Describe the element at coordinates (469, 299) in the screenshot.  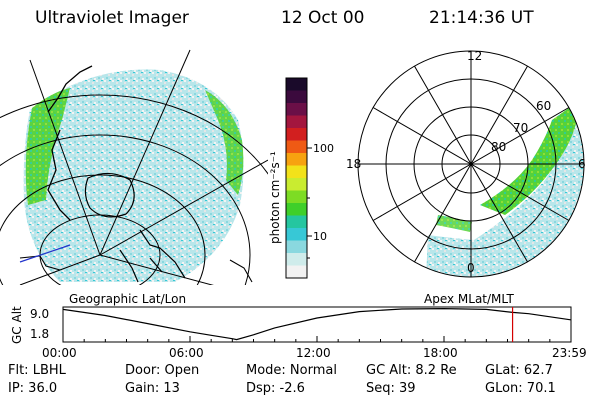
I see `timeline-right-label: Apex MLat/MLT` at that location.